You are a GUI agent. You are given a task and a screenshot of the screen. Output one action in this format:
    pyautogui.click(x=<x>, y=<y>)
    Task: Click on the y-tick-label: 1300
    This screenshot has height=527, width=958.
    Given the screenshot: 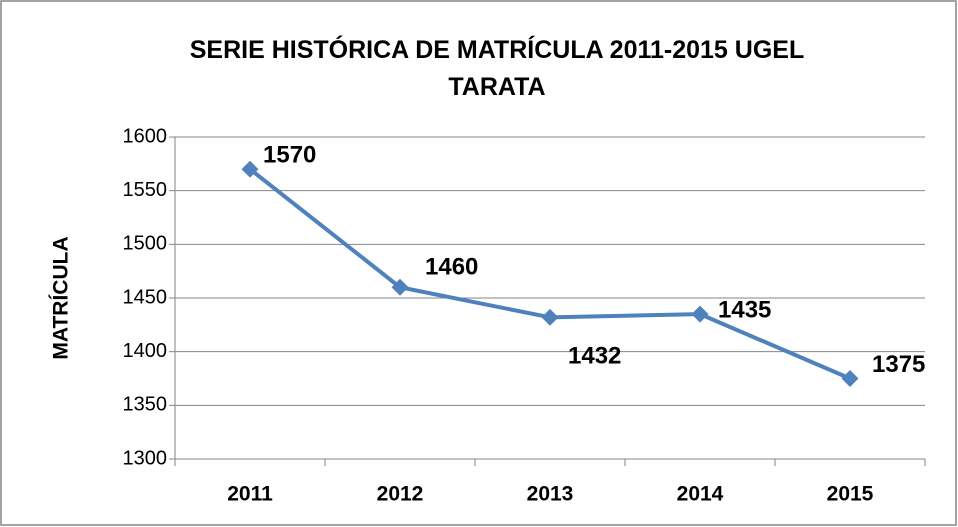 What is the action you would take?
    pyautogui.click(x=145, y=458)
    